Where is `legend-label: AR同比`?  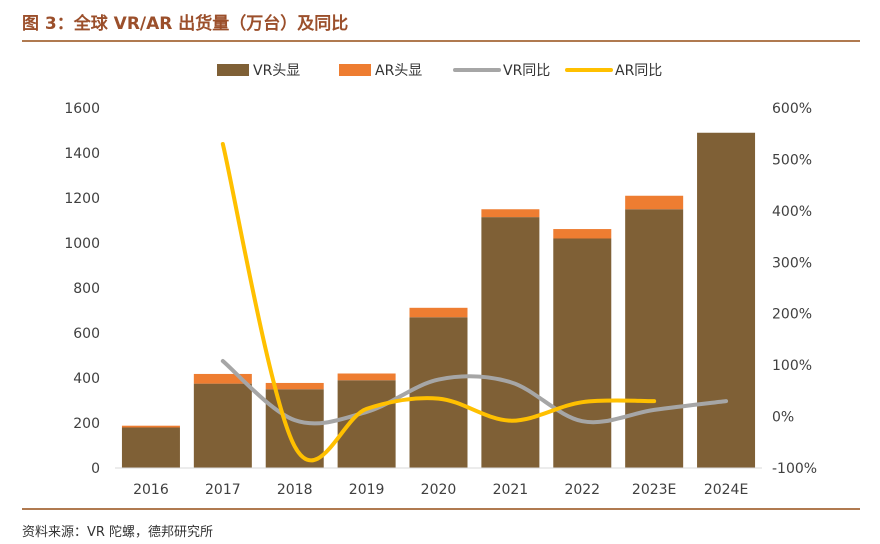
legend-label: AR同比 is located at coordinates (638, 71).